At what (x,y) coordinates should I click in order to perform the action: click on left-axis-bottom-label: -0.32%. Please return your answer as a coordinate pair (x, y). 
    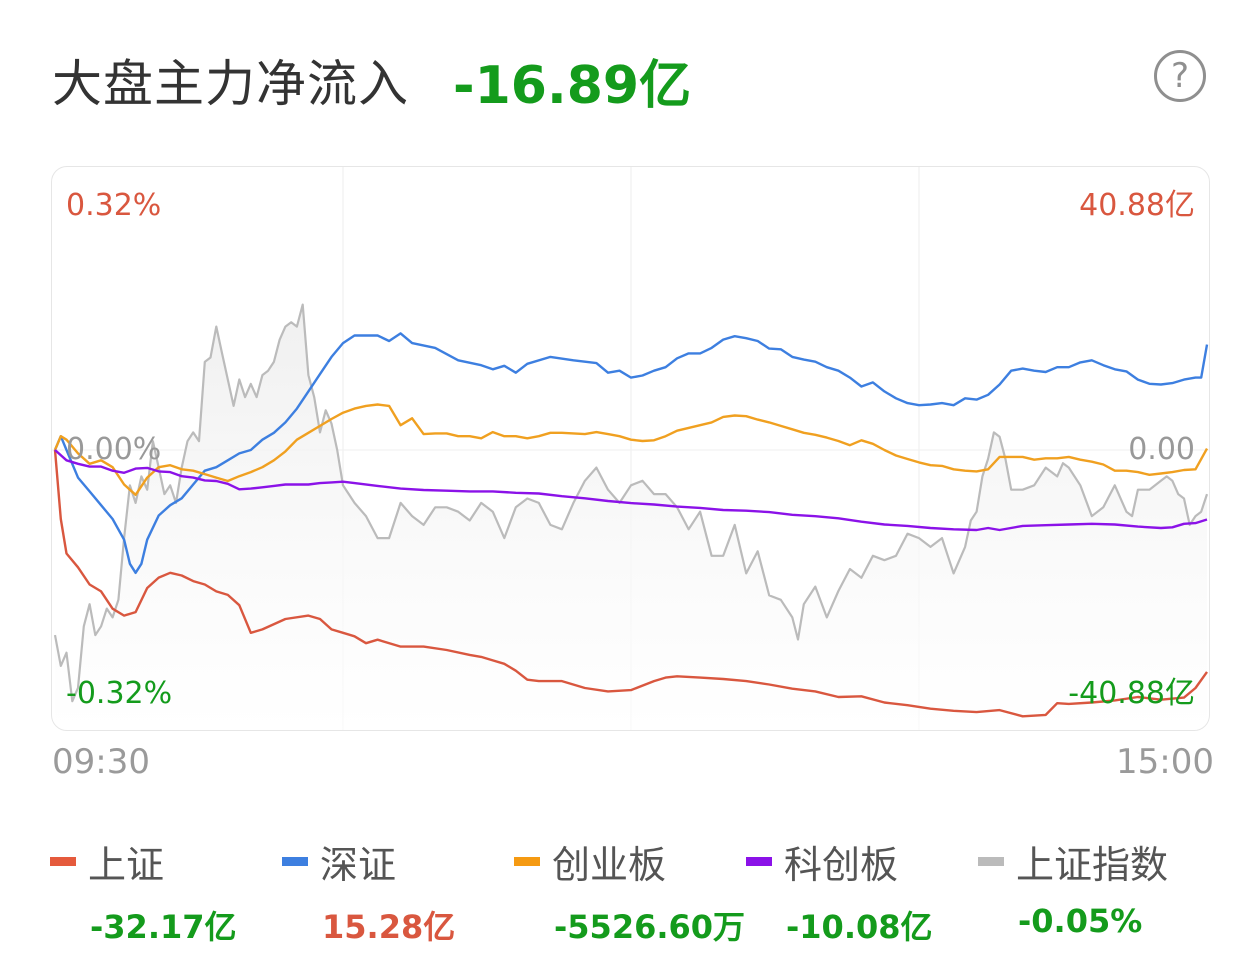
    Looking at the image, I should click on (119, 693).